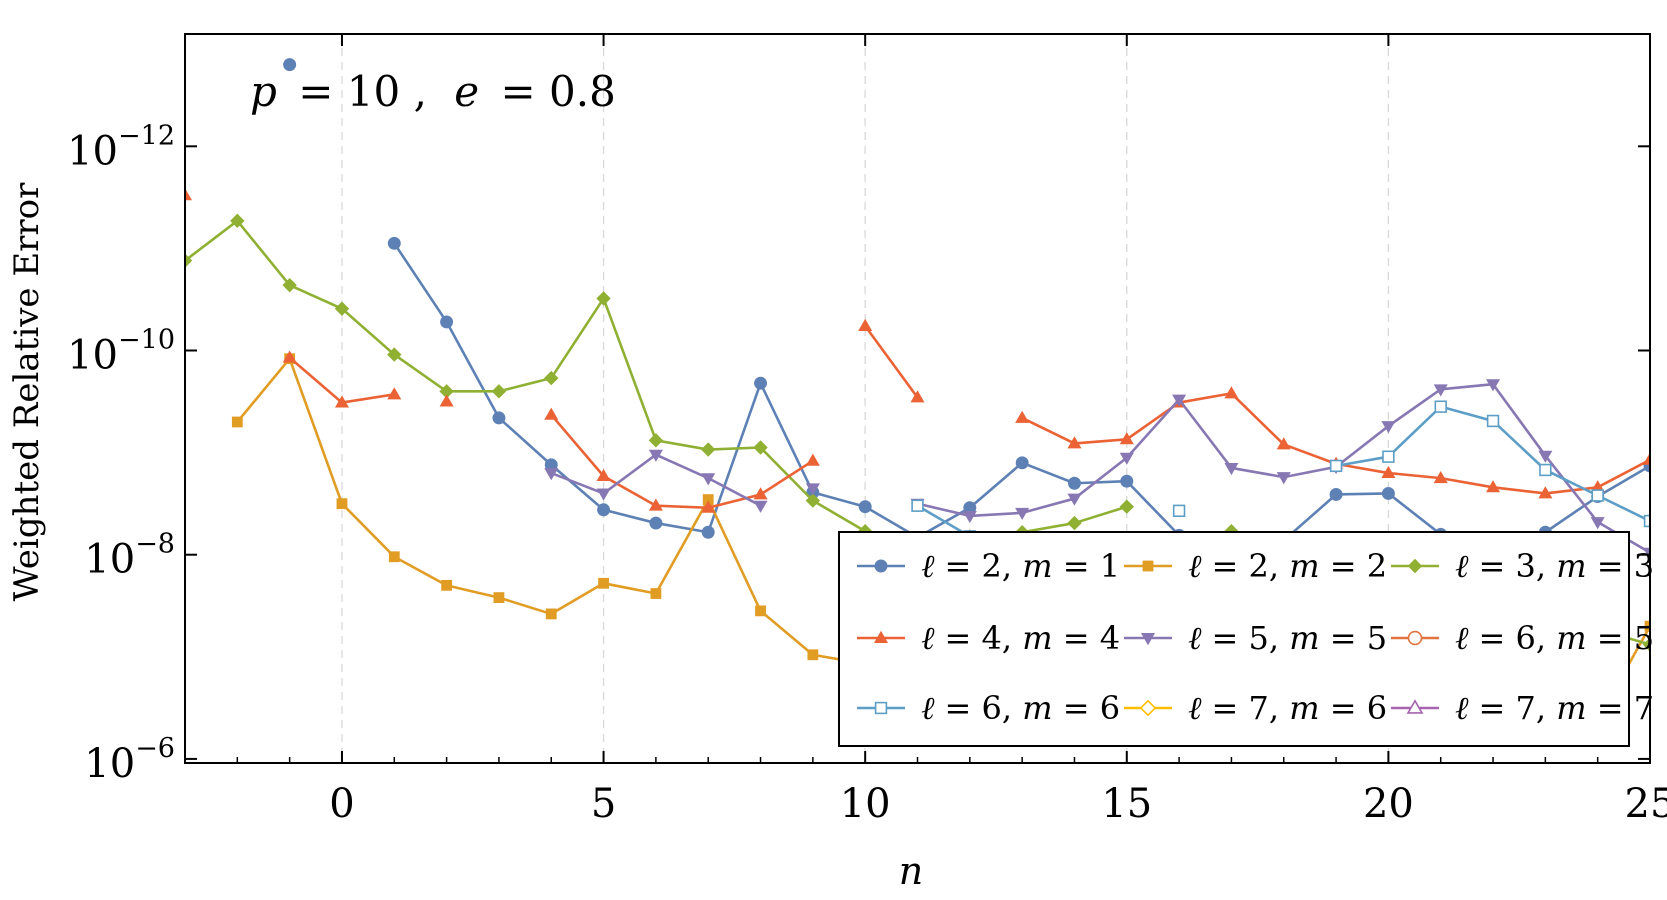 The height and width of the screenshot is (900, 1667). I want to click on y-tick-label: 10−12, so click(121, 147).